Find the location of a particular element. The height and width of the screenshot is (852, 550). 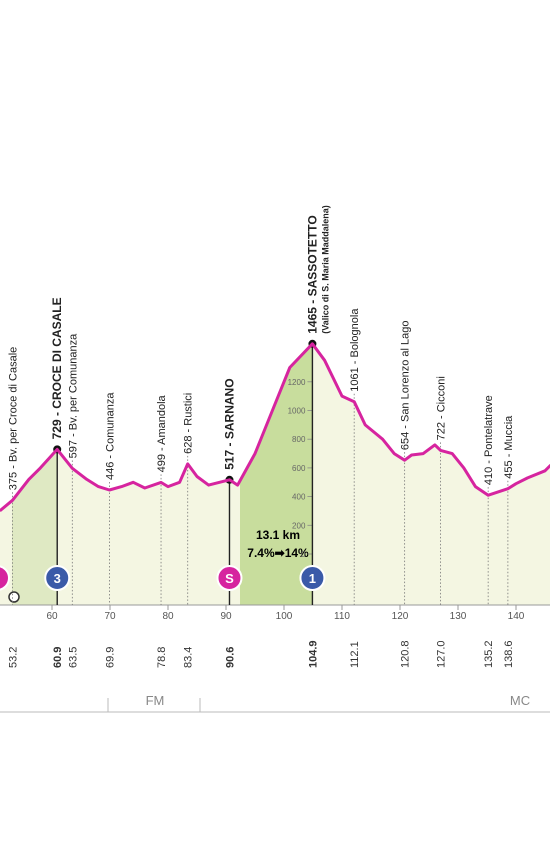

altitude-tick-label: 600 is located at coordinates (299, 468).